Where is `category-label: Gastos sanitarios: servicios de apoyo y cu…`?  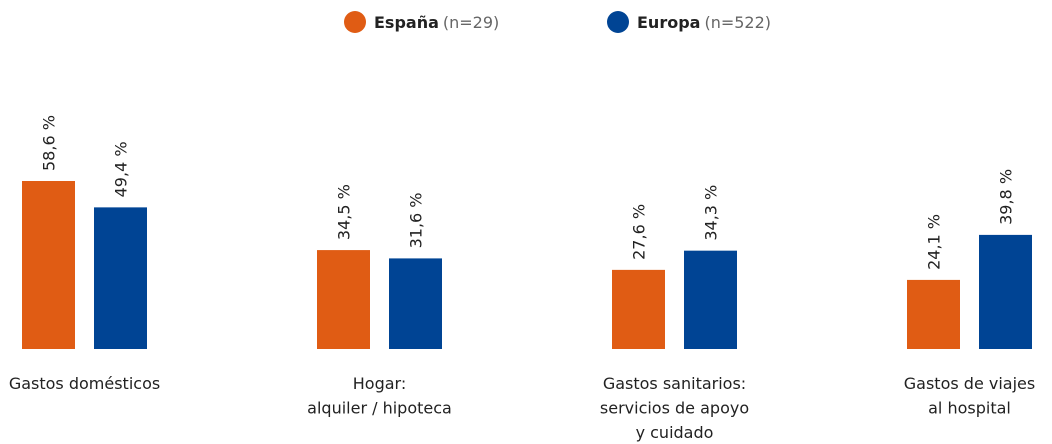
category-label: Gastos sanitarios: servicios de apoyo y cu… is located at coordinates (674, 408).